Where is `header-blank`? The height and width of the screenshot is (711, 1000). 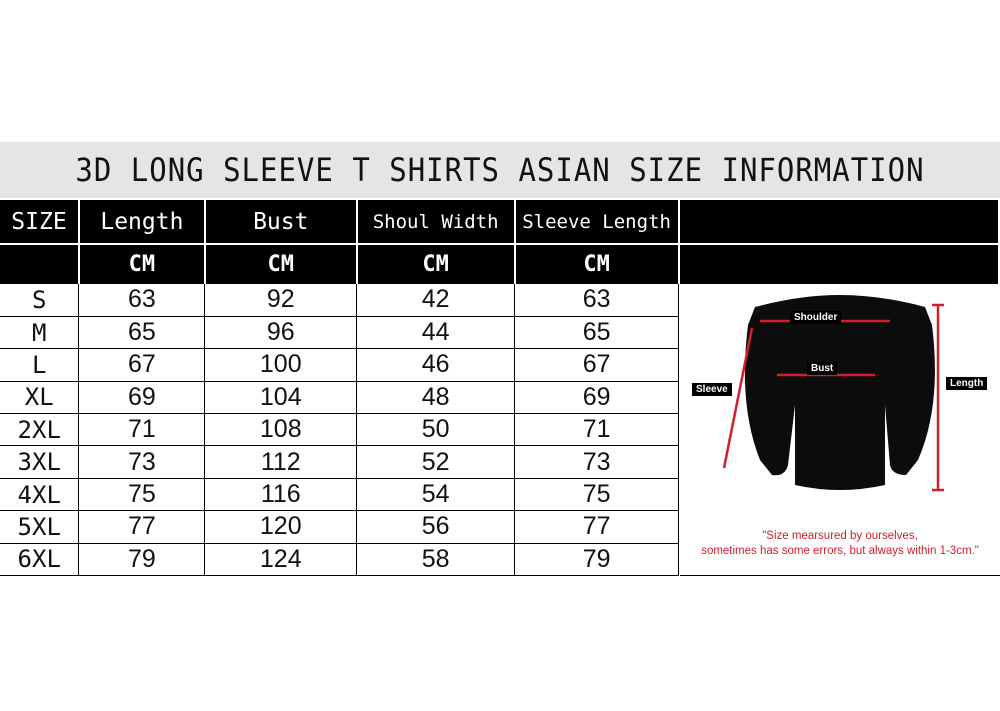 header-blank is located at coordinates (839, 222).